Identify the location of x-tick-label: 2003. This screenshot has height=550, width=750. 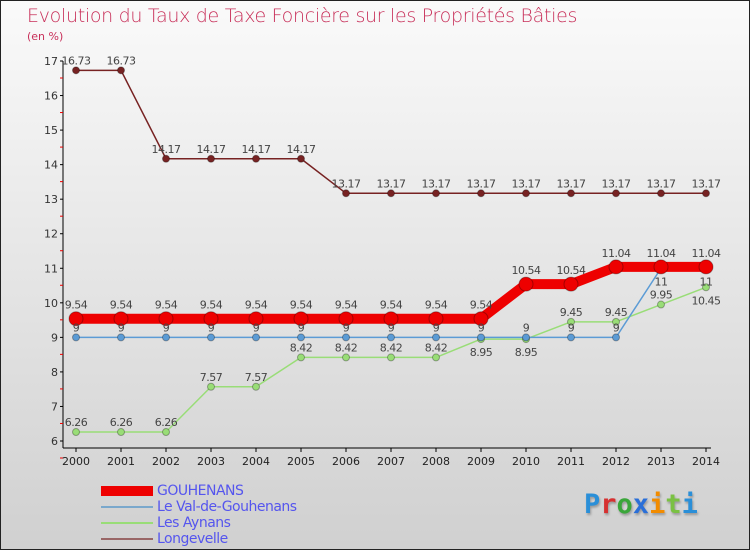
(211, 461).